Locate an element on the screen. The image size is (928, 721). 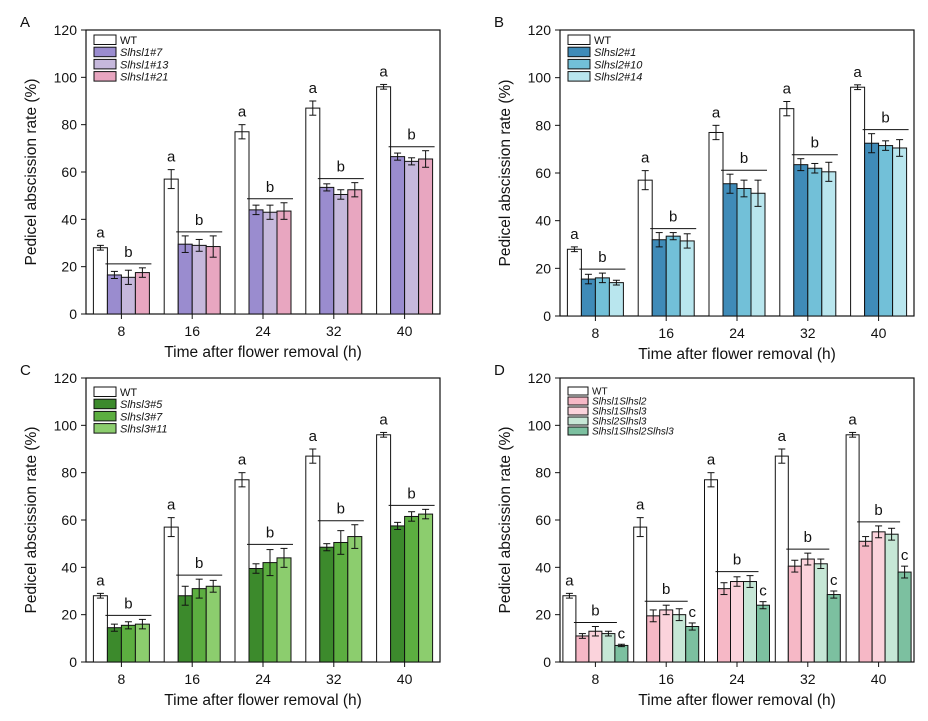
legend-label: Slhsl2Slhsl3 is located at coordinates (619, 422).